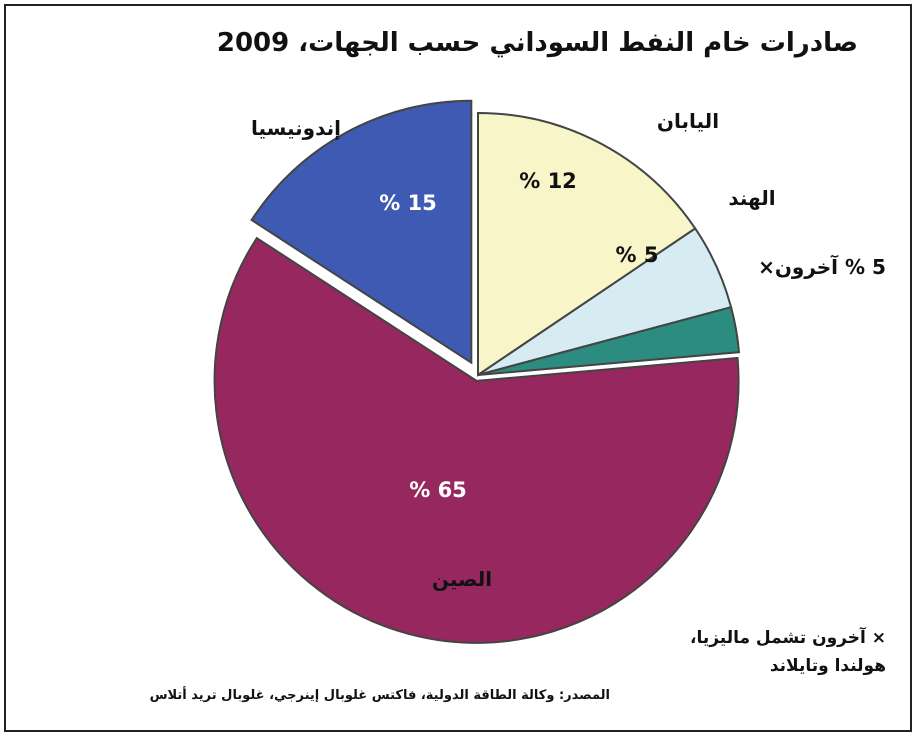 The image size is (920, 740). Describe the element at coordinates (462, 579) in the screenshot. I see `slice-label-china: الصين` at that location.